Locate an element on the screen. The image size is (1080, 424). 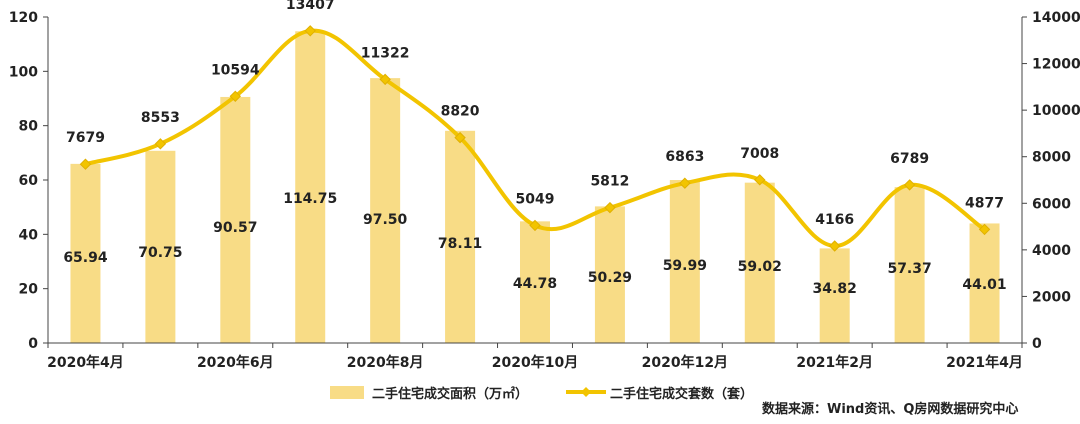
y-right-tick-label: 4000 is located at coordinates (1051, 251).